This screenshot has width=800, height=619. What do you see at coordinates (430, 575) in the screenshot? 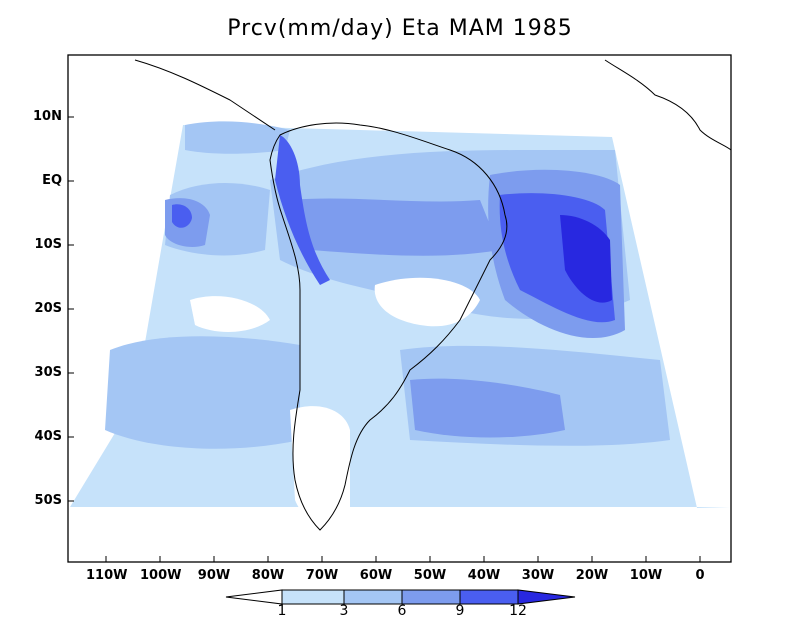
I see `lon-label-50w: 50W` at bounding box center [430, 575].